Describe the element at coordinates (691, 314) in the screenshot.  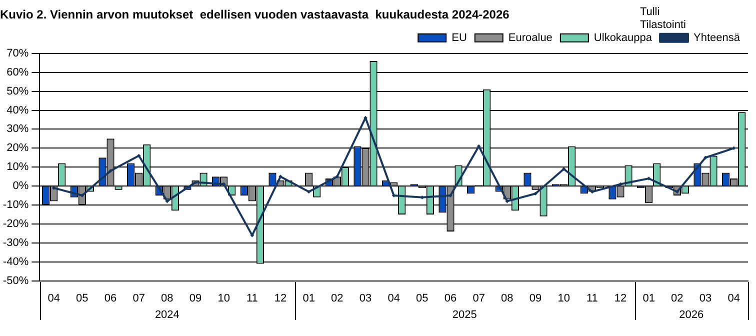
I see `text: 2026` at that location.